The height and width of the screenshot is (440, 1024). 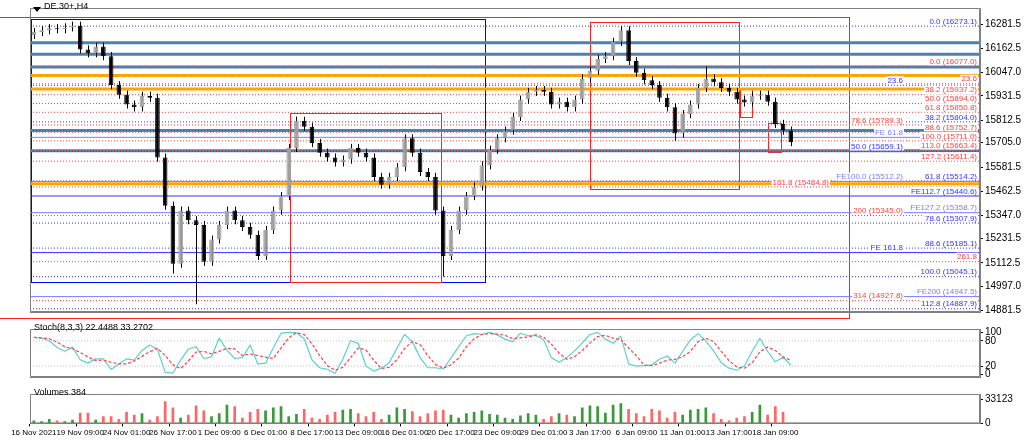 I want to click on chart-title: Volumes 384, so click(x=60, y=392).